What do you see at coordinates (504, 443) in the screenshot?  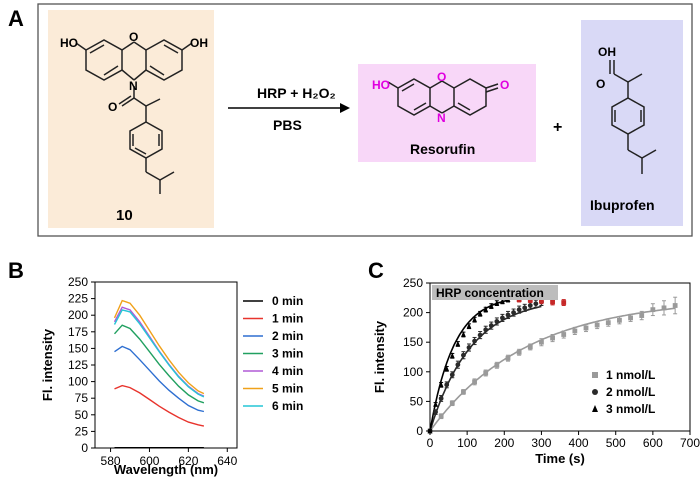 I see `chart-c-x-tick-label: 200` at bounding box center [504, 443].